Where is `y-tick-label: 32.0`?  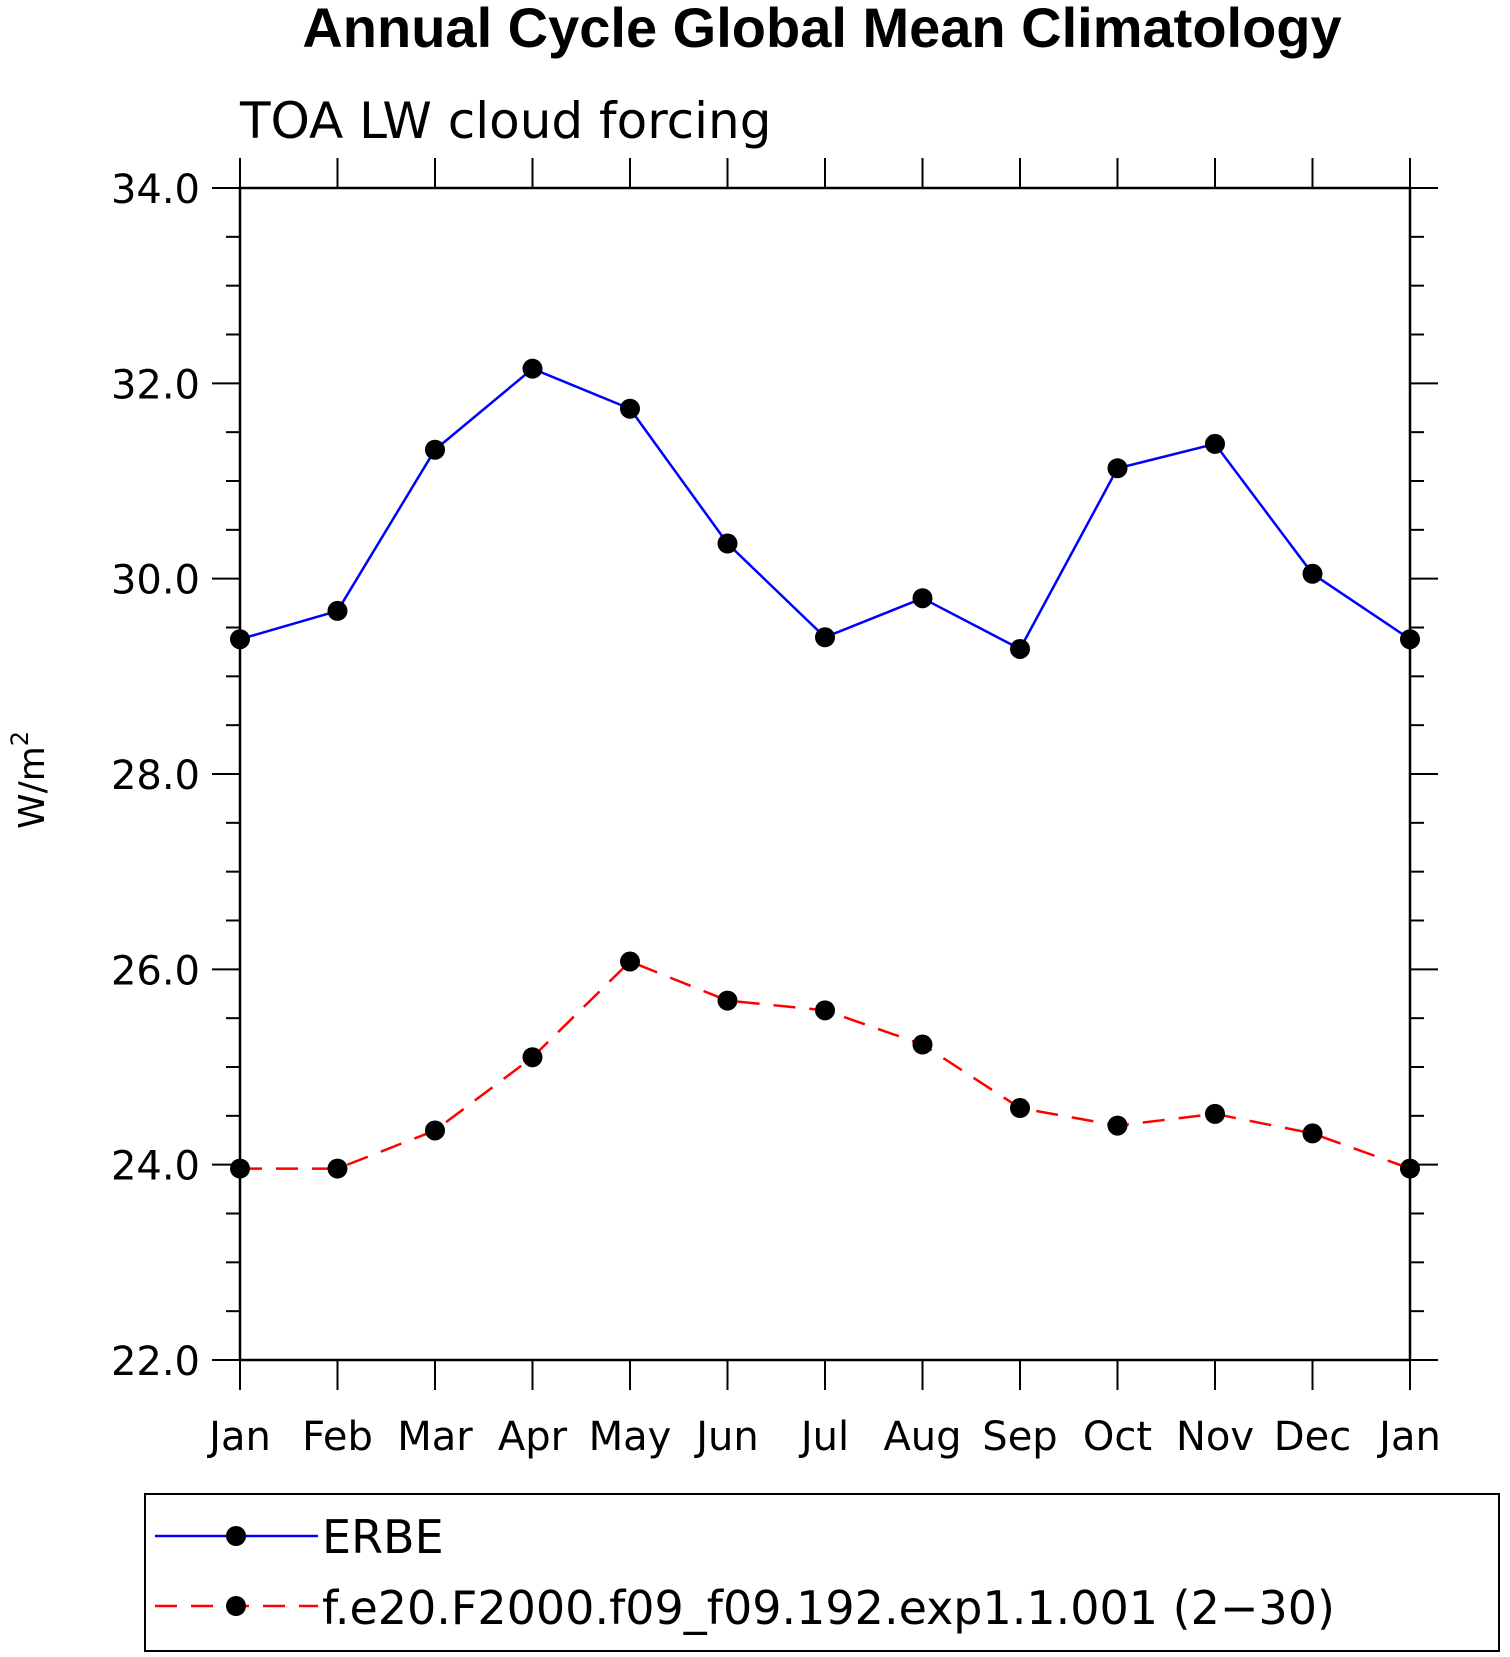 y-tick-label: 32.0 is located at coordinates (155, 385).